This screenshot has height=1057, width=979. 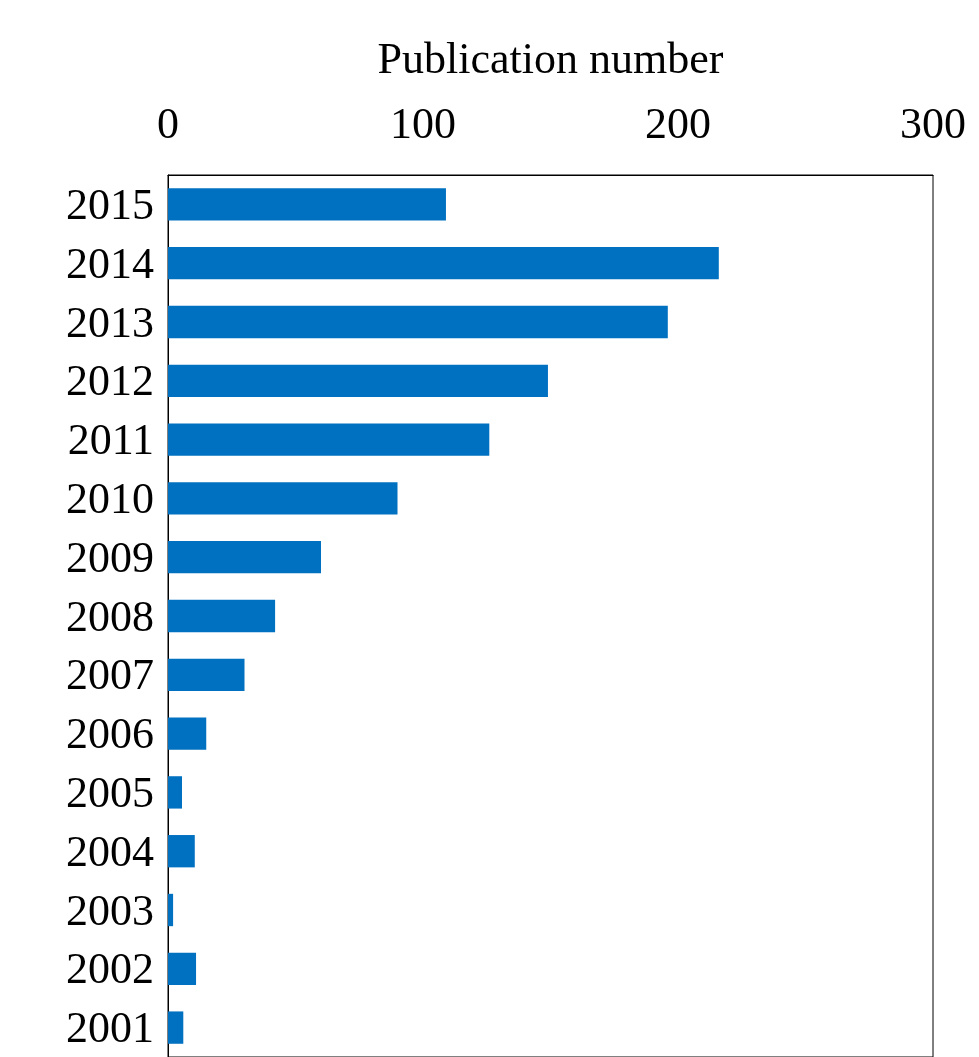 What do you see at coordinates (110, 675) in the screenshot?
I see `y-tick-label: 2007` at bounding box center [110, 675].